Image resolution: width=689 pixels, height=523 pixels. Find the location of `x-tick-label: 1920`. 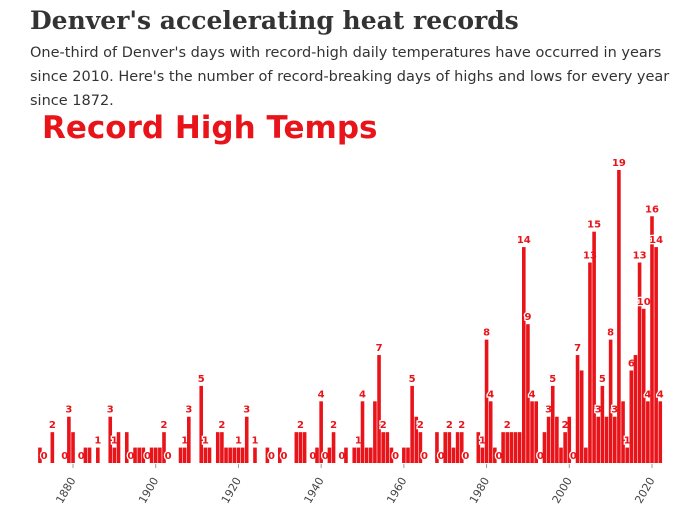

x-tick-label: 1920 is located at coordinates (231, 490).